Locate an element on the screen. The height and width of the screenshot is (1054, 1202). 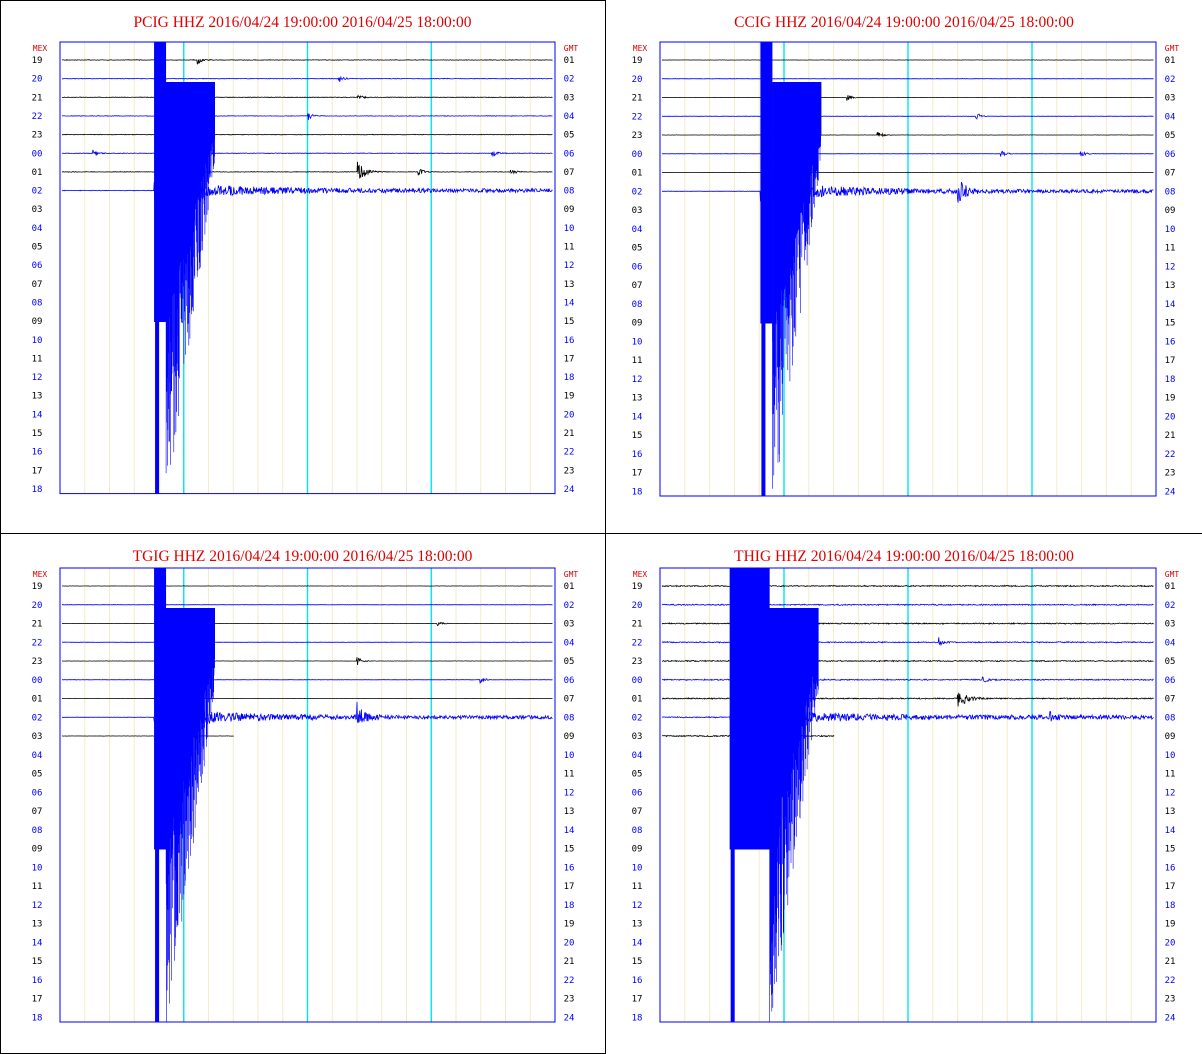
gmt-hour-label: 07 is located at coordinates (569, 700).